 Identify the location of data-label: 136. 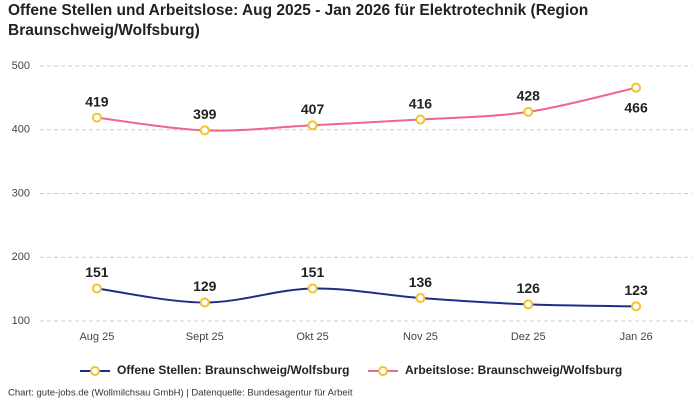
(421, 282).